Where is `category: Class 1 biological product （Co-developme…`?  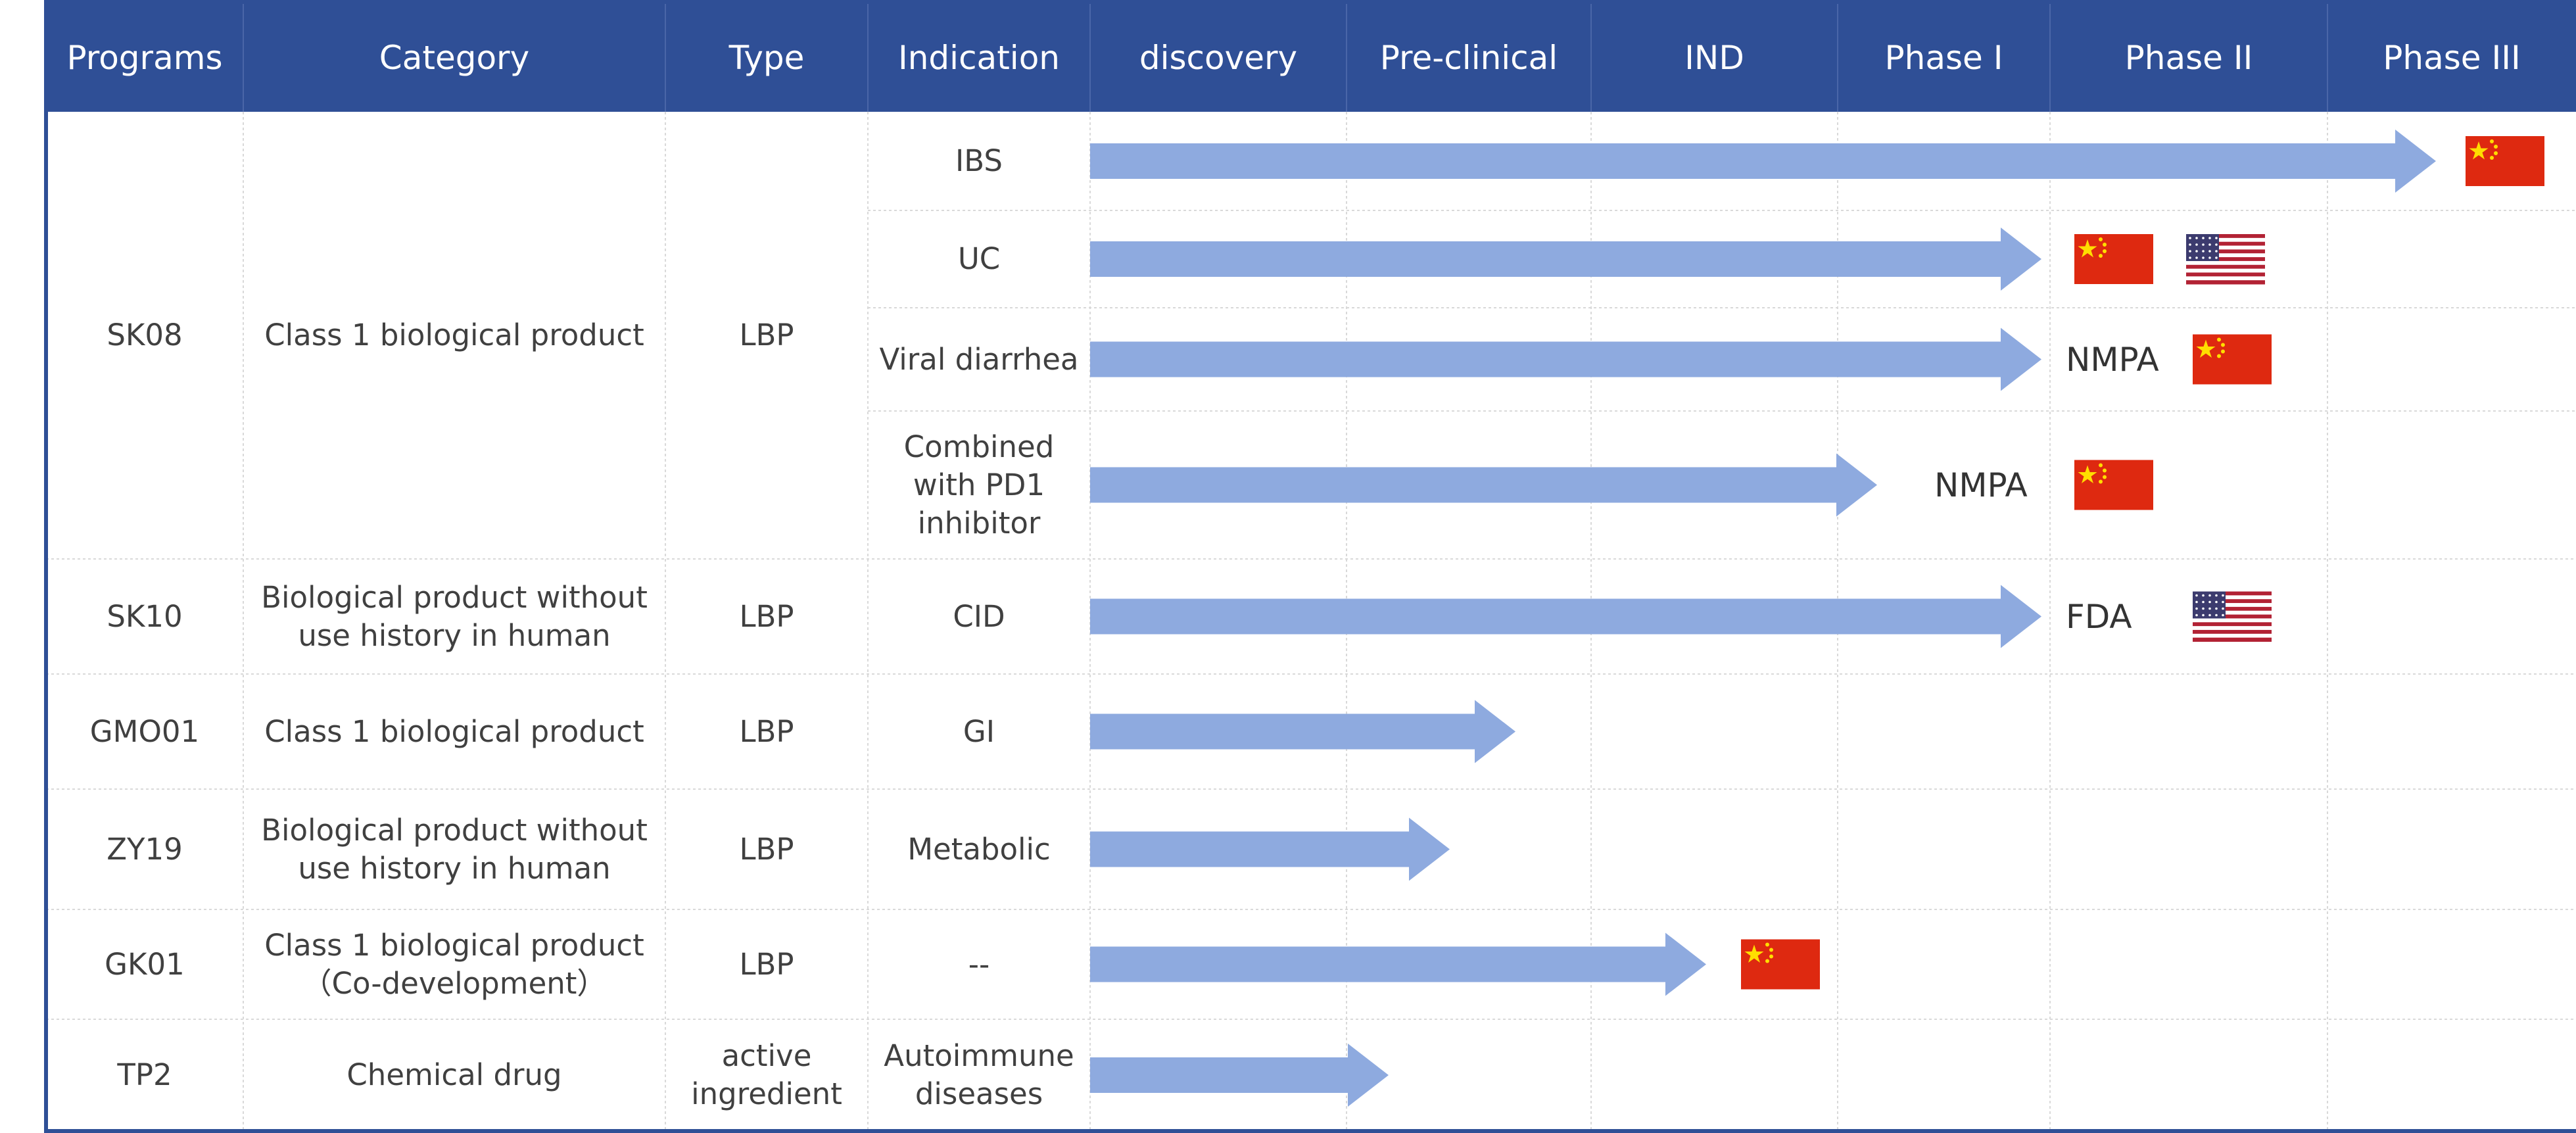
category: Class 1 biological product （Co-developme… is located at coordinates (454, 964).